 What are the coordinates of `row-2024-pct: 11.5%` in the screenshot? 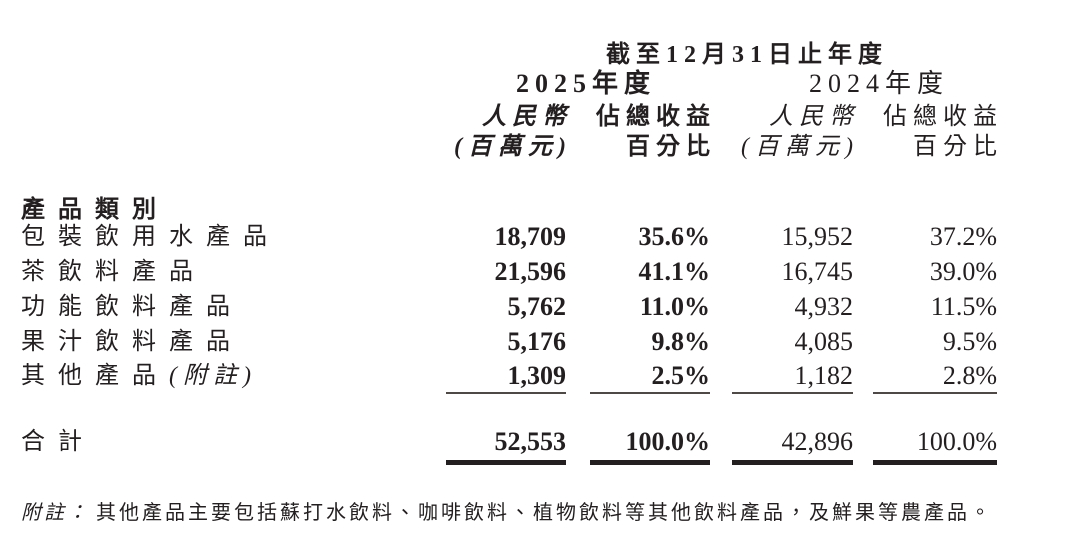 It's located at (963, 306).